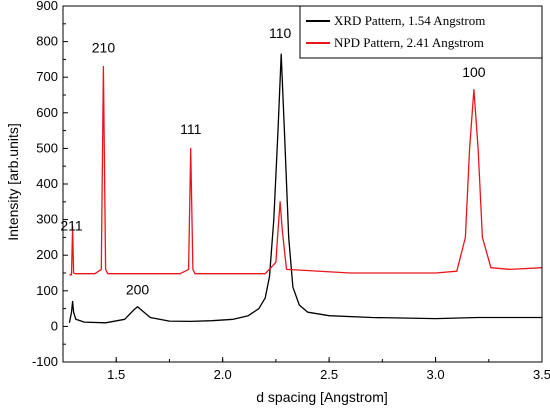  I want to click on legend-box, so click(421, 32).